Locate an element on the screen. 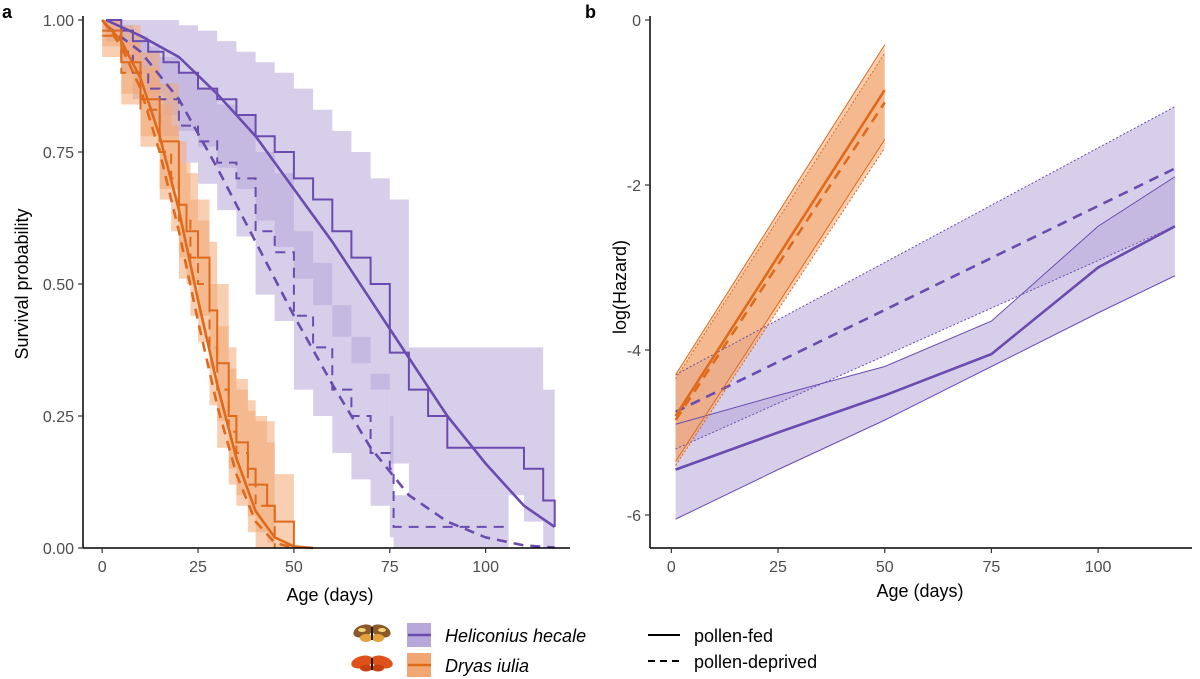 The height and width of the screenshot is (679, 1200). y-tick-label: -4 is located at coordinates (634, 351).